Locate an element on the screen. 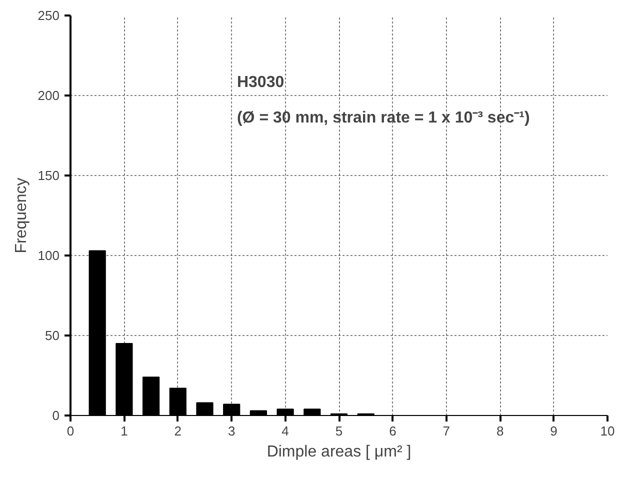 Image resolution: width=627 pixels, height=480 pixels. annotation: H3030 is located at coordinates (260, 83).